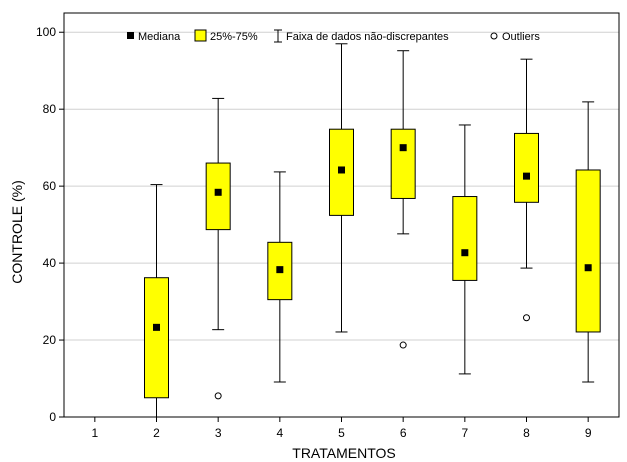 This screenshot has height=462, width=627. I want to click on y-axis-label: CONTROLE (%), so click(17, 231).